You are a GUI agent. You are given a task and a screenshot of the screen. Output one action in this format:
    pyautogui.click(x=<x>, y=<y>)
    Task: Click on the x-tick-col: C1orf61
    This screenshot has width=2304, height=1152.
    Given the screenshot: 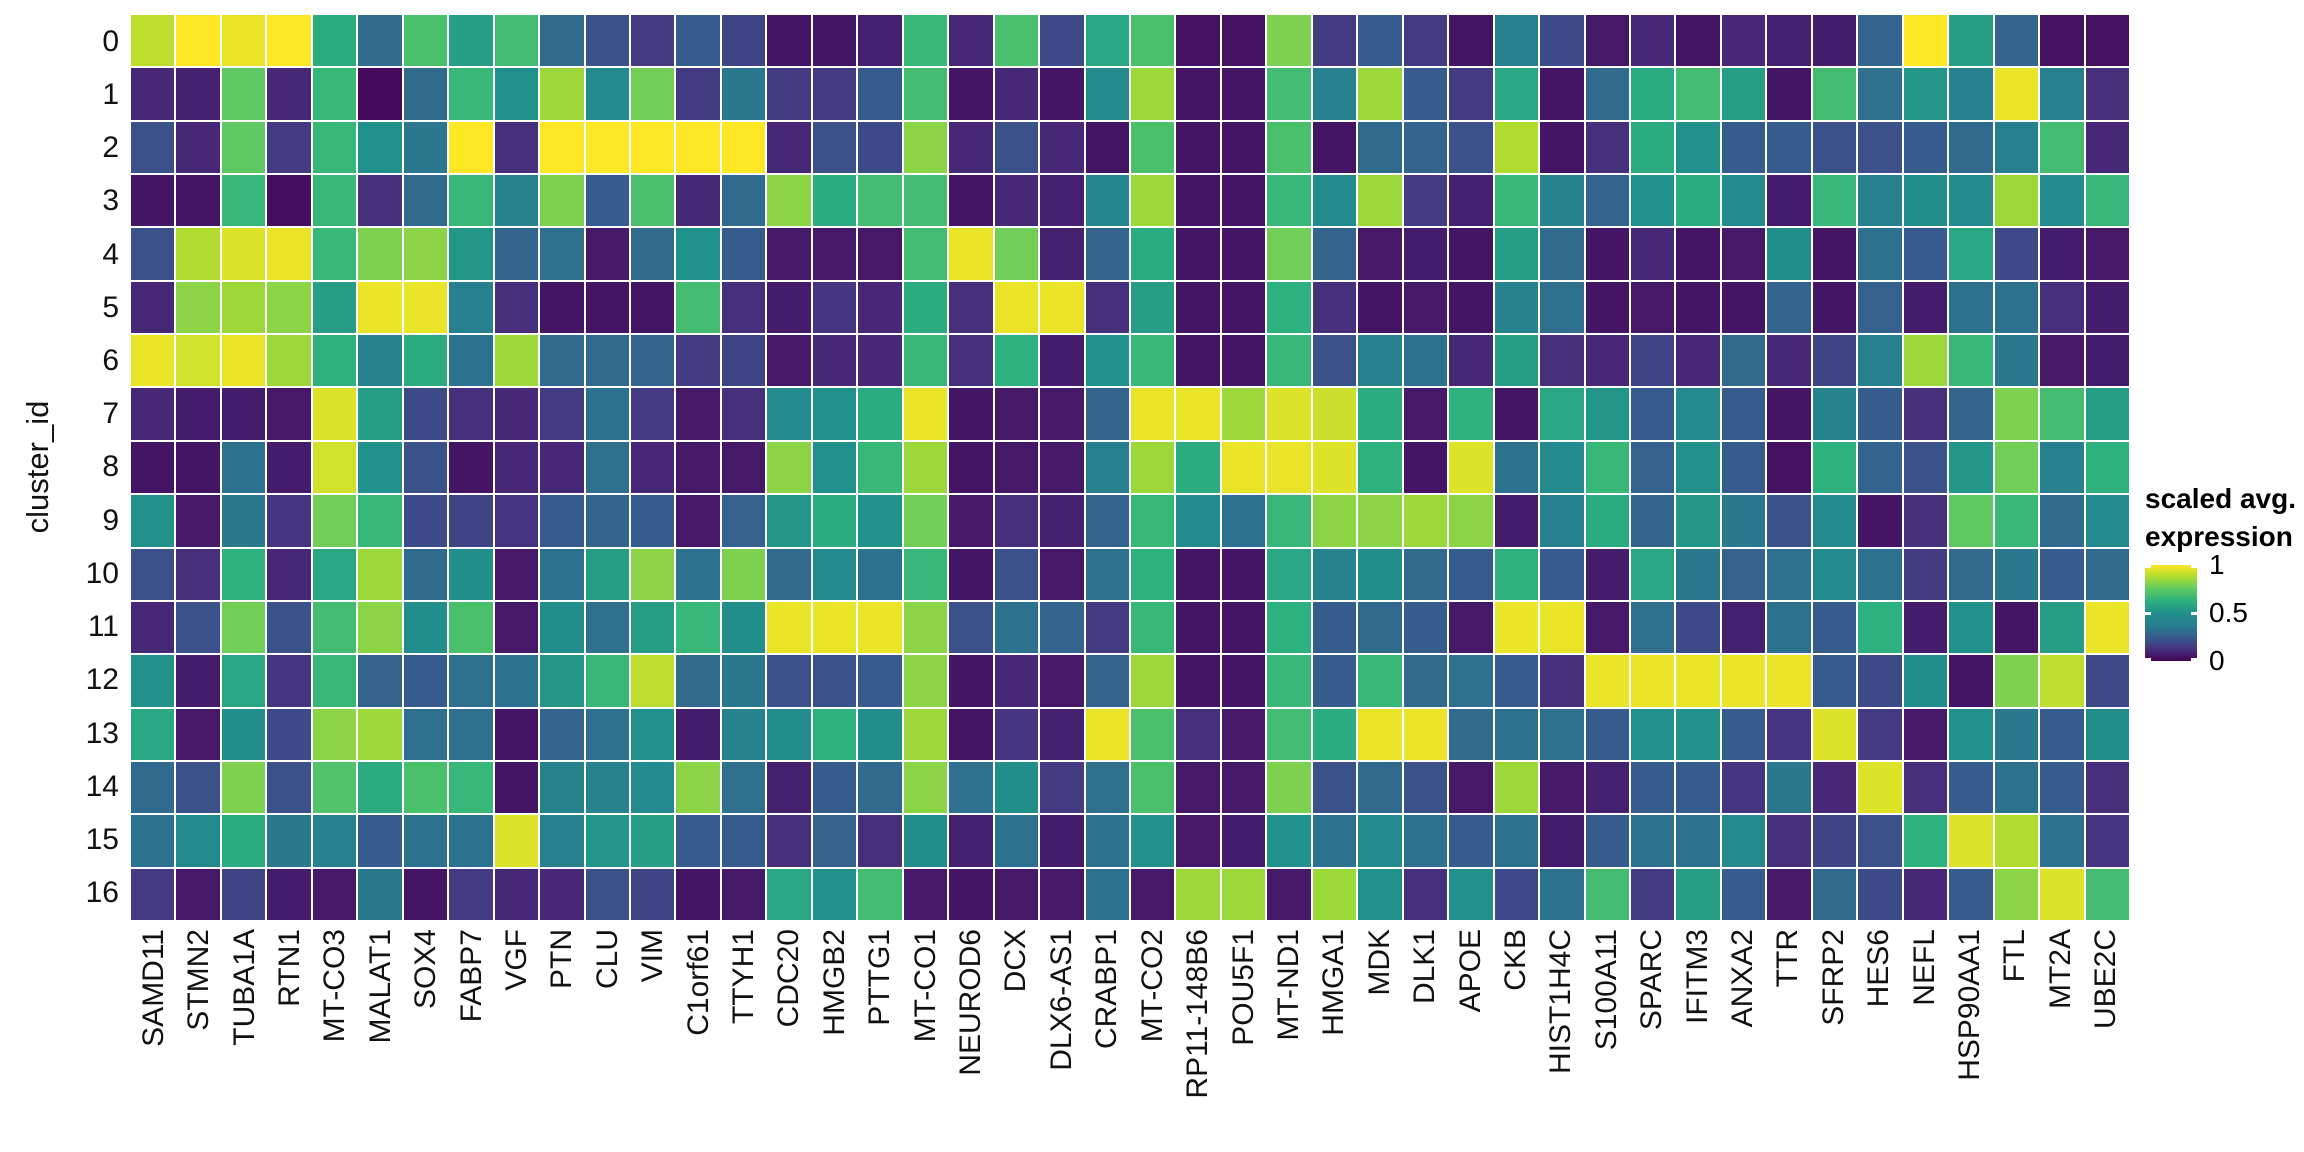 What is the action you would take?
    pyautogui.click(x=698, y=1038)
    